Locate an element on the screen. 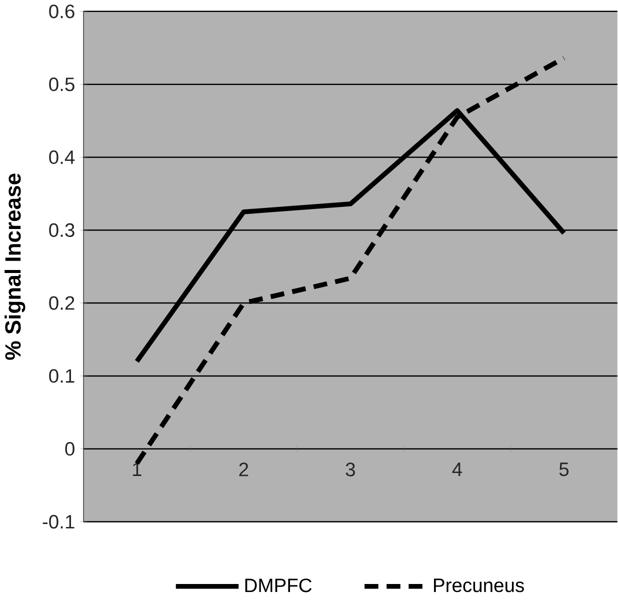 The height and width of the screenshot is (600, 618). y-tick-label: 0.6 is located at coordinates (61, 11).